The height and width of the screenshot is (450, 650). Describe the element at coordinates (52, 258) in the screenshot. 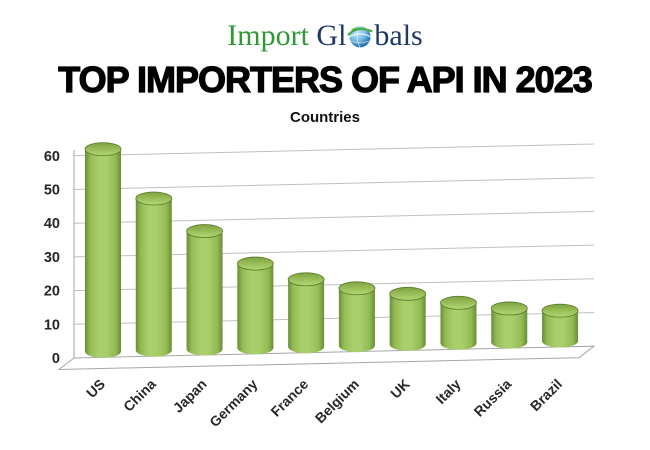

I see `y-tick-label-30: 30` at that location.